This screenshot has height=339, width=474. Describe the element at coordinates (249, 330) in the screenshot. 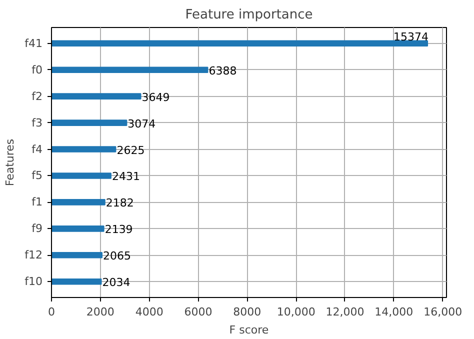

I see `x-axis-title: F score` at that location.